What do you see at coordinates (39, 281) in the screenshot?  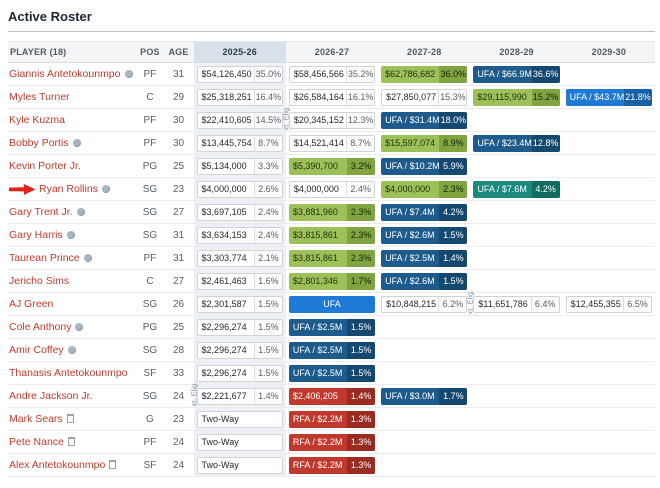 I see `player-link: Jericho Sims` at bounding box center [39, 281].